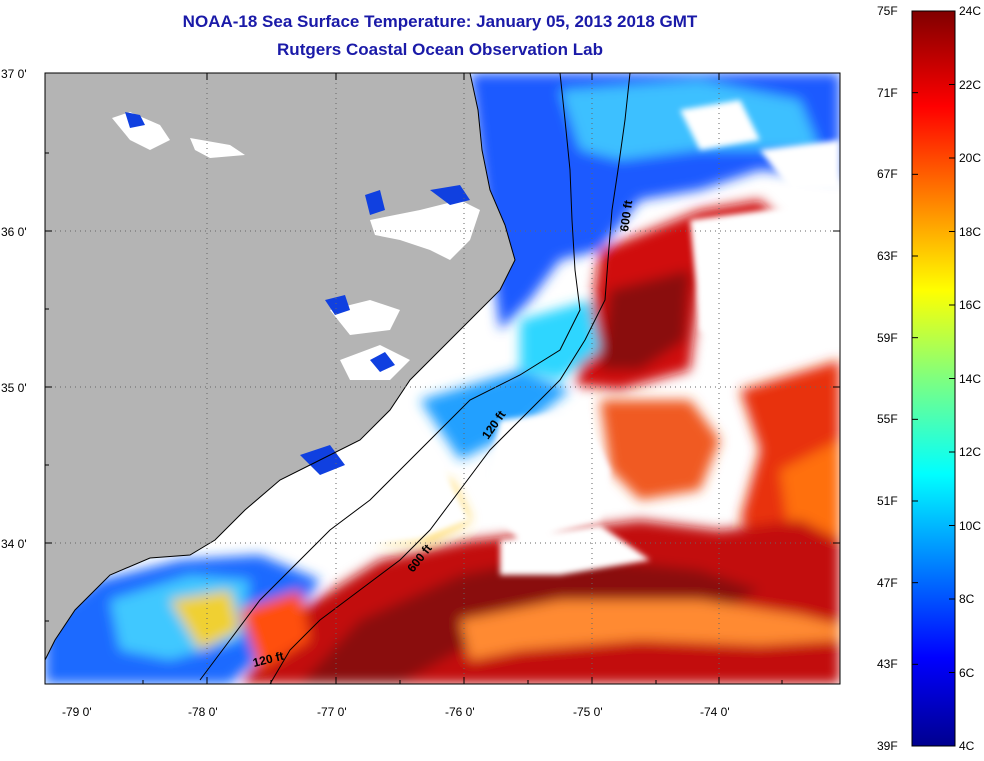 The image size is (984, 761). I want to click on colorbar-f-label: 71F, so click(887, 92).